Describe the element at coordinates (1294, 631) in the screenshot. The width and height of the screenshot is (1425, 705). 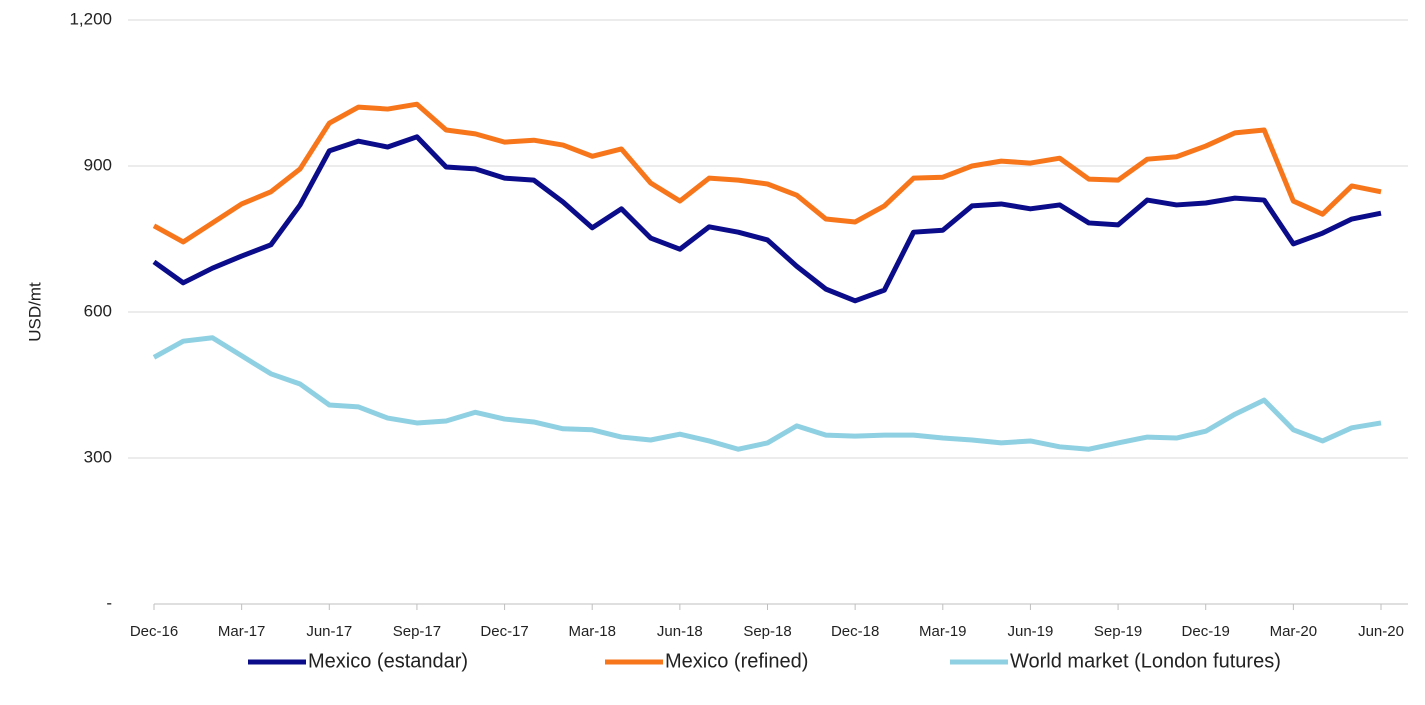
I see `x-tick-label: Mar-20` at that location.